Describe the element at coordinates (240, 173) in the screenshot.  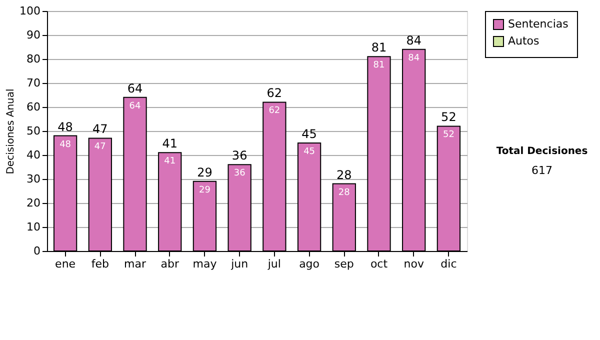
I see `data-label: 36` at that location.